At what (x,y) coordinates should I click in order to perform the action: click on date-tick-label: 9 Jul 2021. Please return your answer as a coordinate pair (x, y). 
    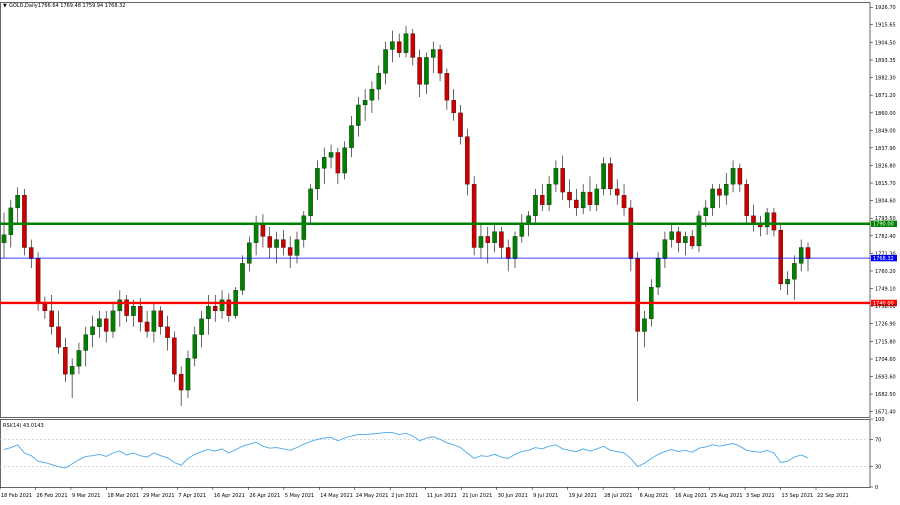
    Looking at the image, I should click on (545, 496).